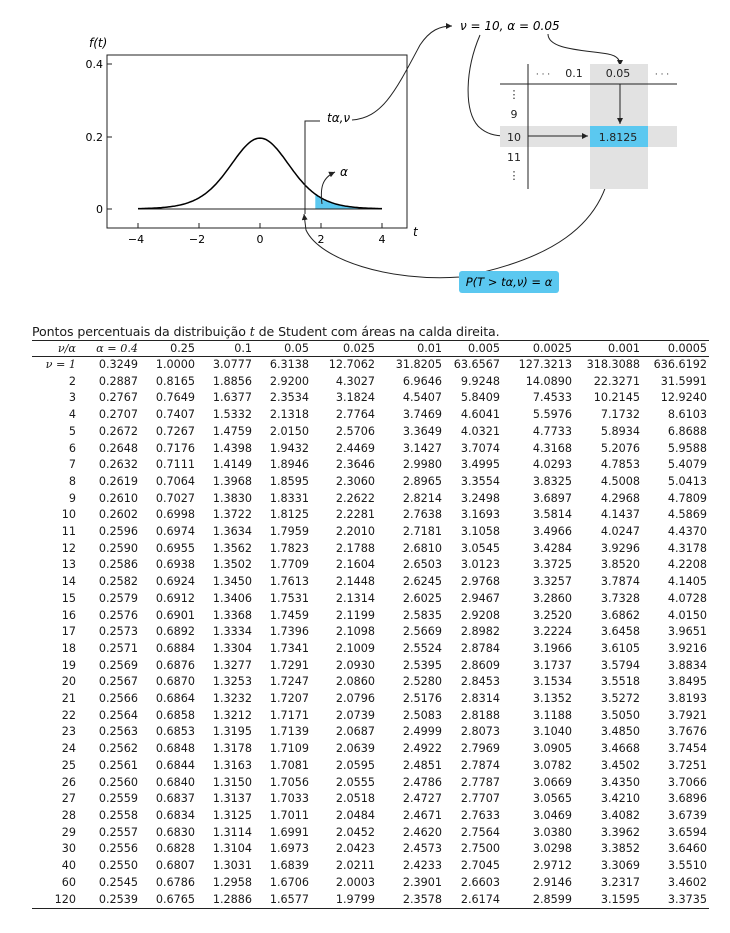 The height and width of the screenshot is (933, 730). Describe the element at coordinates (355, 715) in the screenshot. I see `value-cell: 2.0739` at that location.